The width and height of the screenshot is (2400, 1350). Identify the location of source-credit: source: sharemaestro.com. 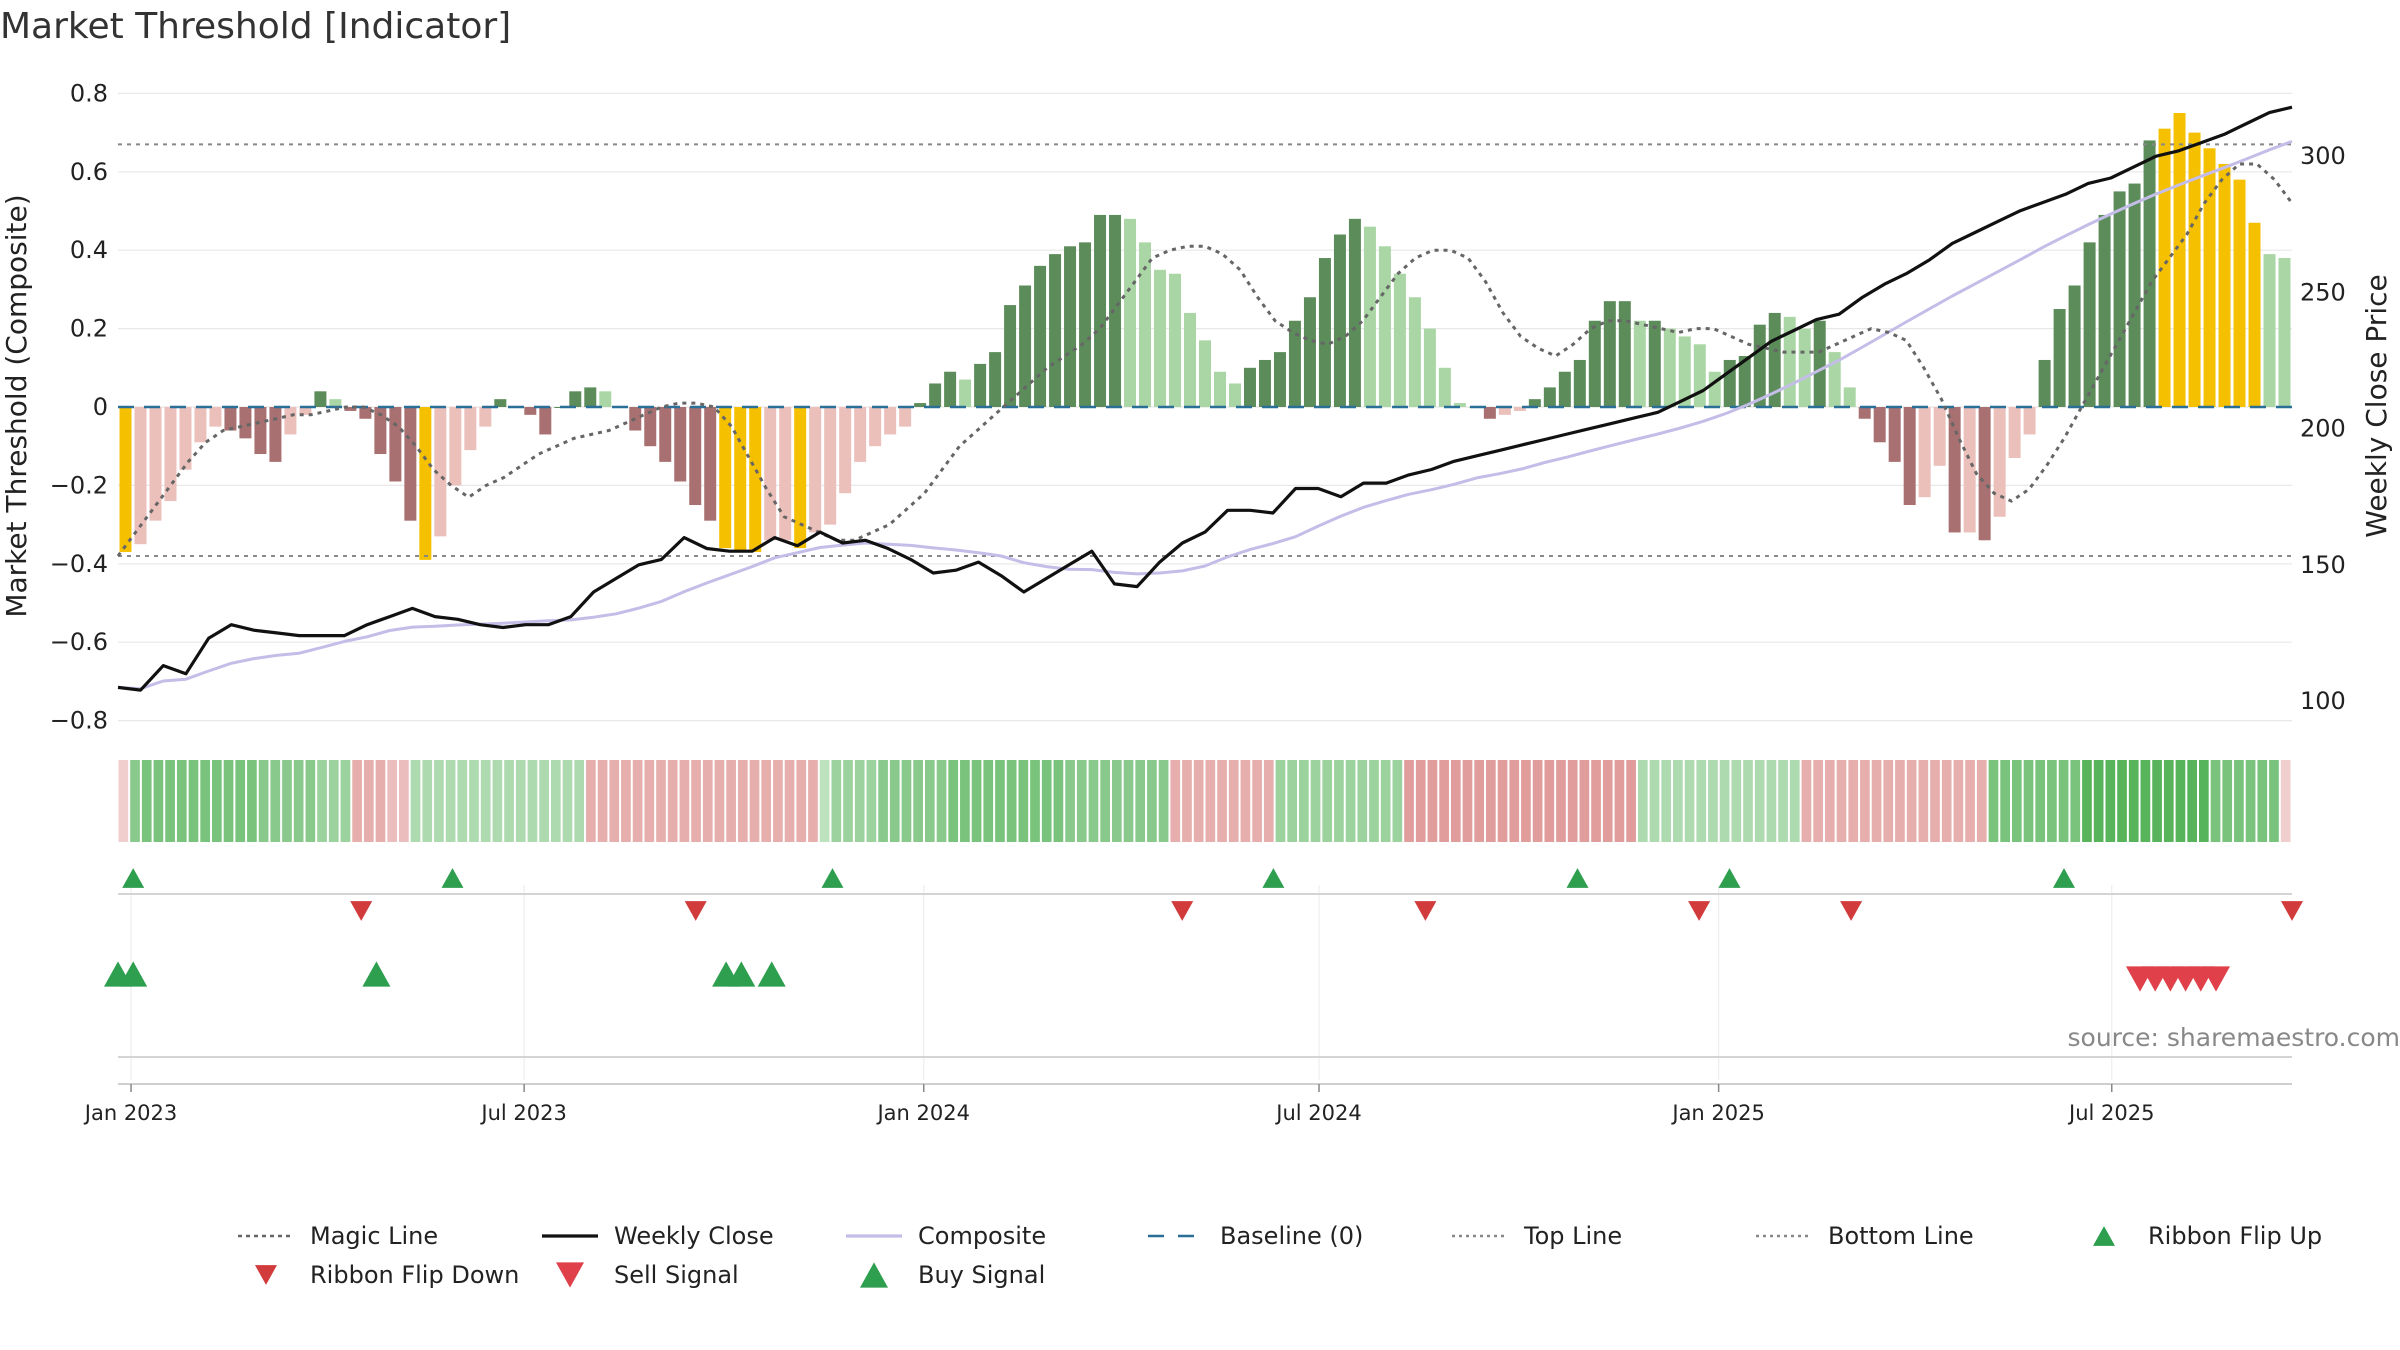
(2234, 1037).